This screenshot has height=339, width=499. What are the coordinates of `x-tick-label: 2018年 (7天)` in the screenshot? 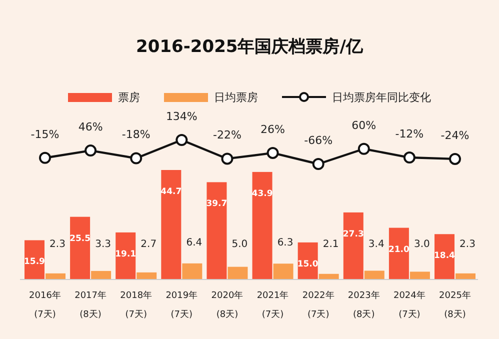 It's located at (136, 305).